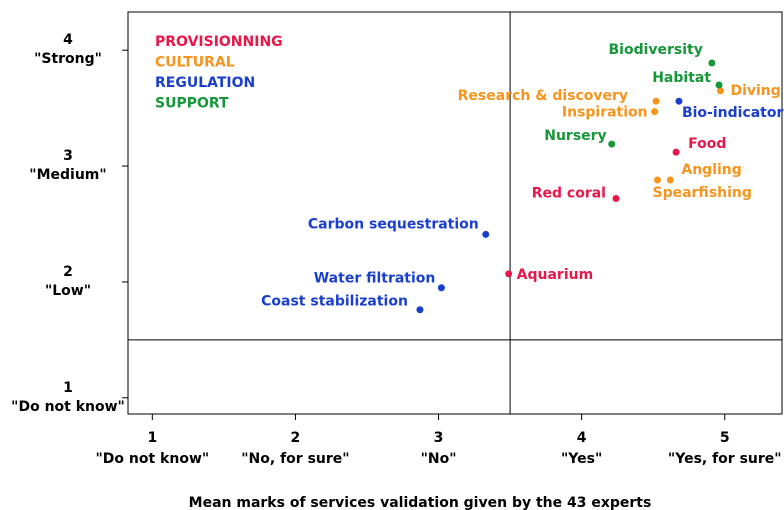 The image size is (784, 510). What do you see at coordinates (439, 459) in the screenshot?
I see `x-tick-sublabel: "No"` at bounding box center [439, 459].